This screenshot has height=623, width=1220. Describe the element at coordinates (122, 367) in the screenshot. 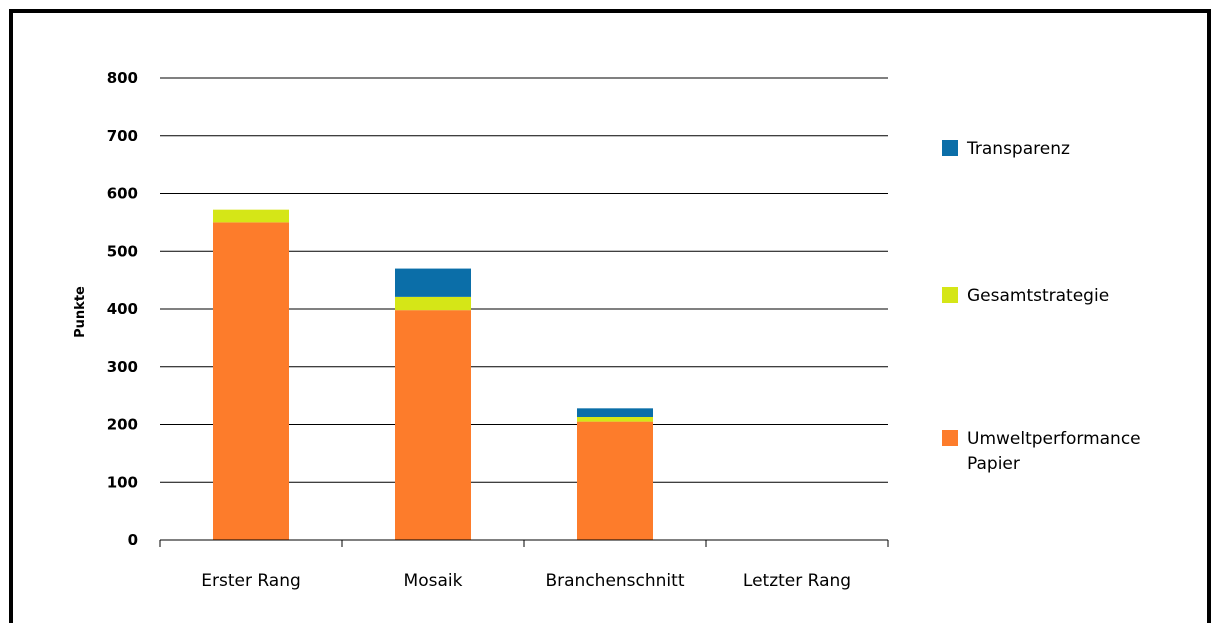

I see `y-tick-label: 300` at that location.